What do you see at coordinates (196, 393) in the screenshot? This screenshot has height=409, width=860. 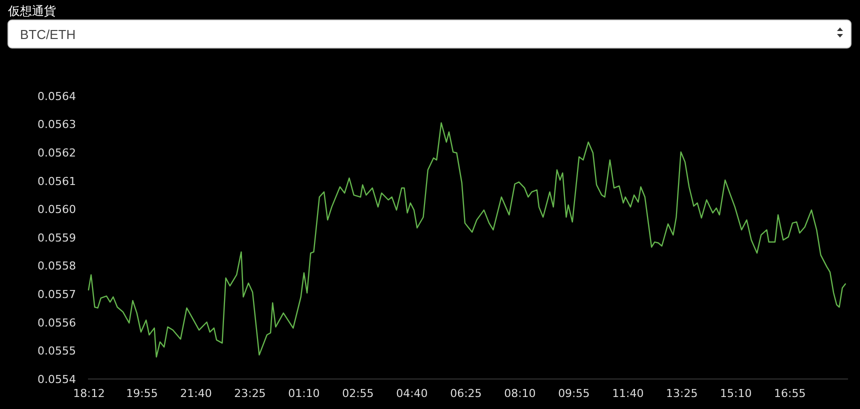 I see `x-tick-label: 21:40` at bounding box center [196, 393].